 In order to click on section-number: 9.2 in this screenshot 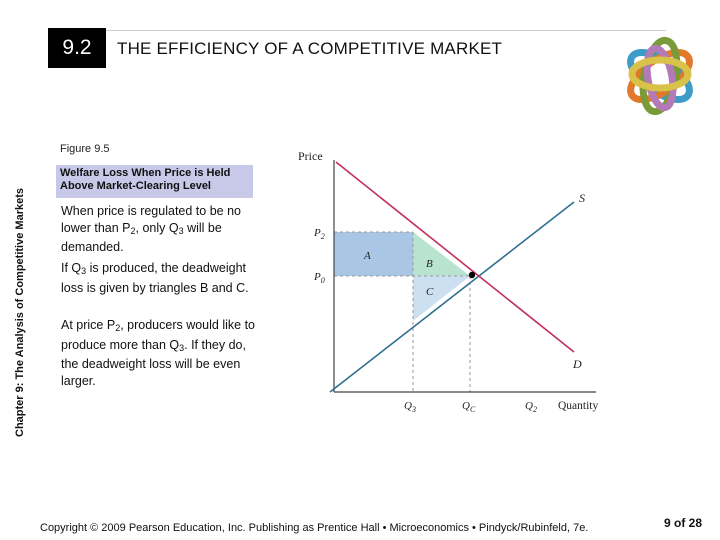, I will do `click(77, 47)`.